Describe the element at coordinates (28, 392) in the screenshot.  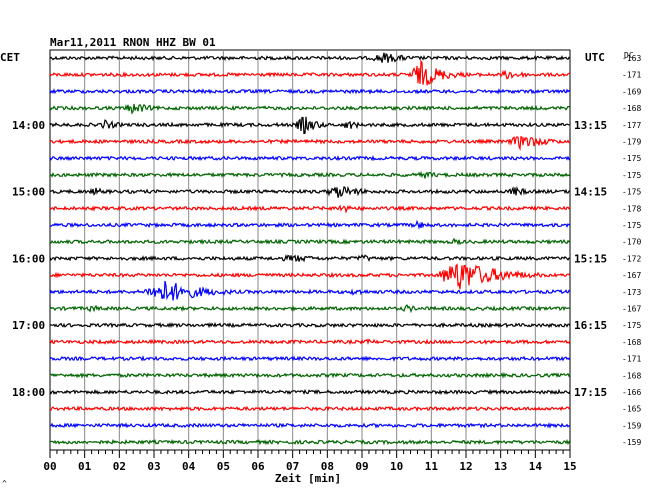
I see `cet-label-4: 18:00` at that location.